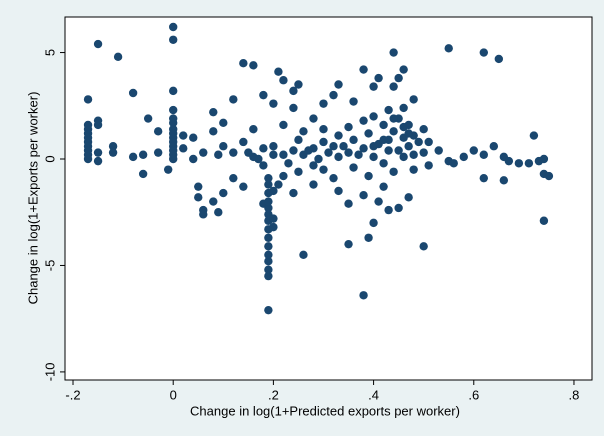  I want to click on y-tick-label: 0, so click(49, 158).